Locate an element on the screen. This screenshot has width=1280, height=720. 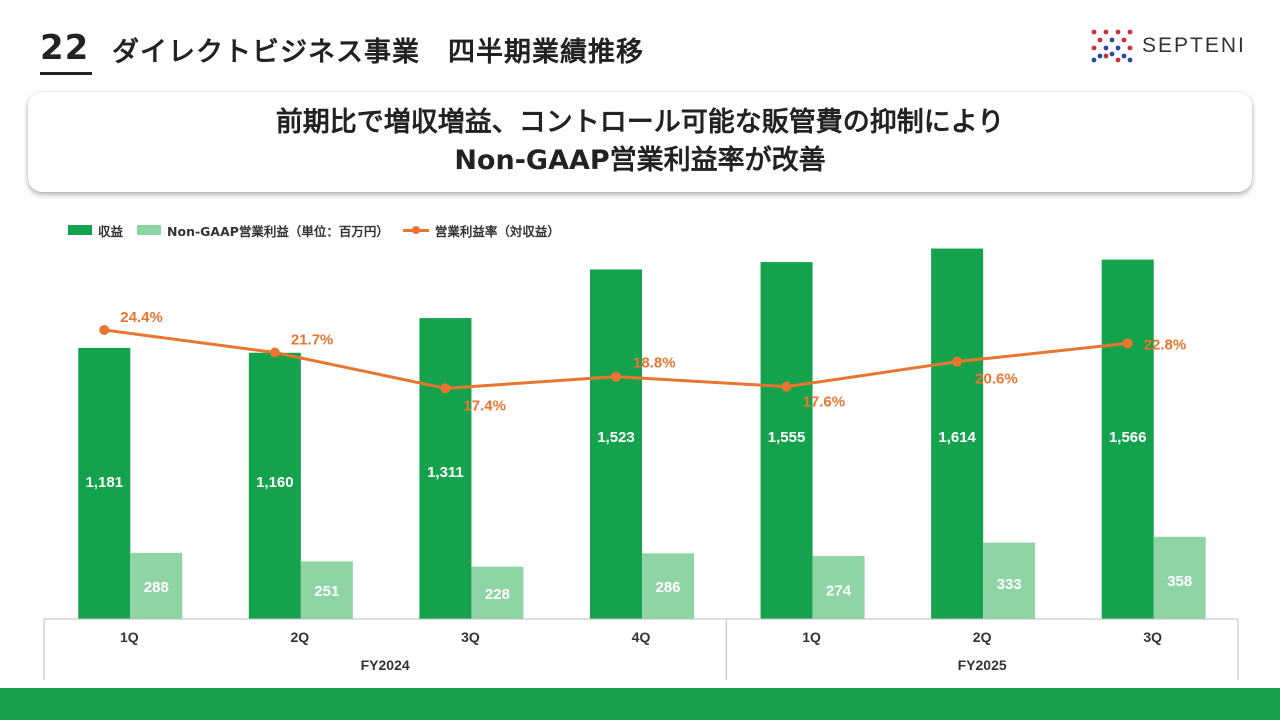
margin-value-label: 20.6% is located at coordinates (996, 379).